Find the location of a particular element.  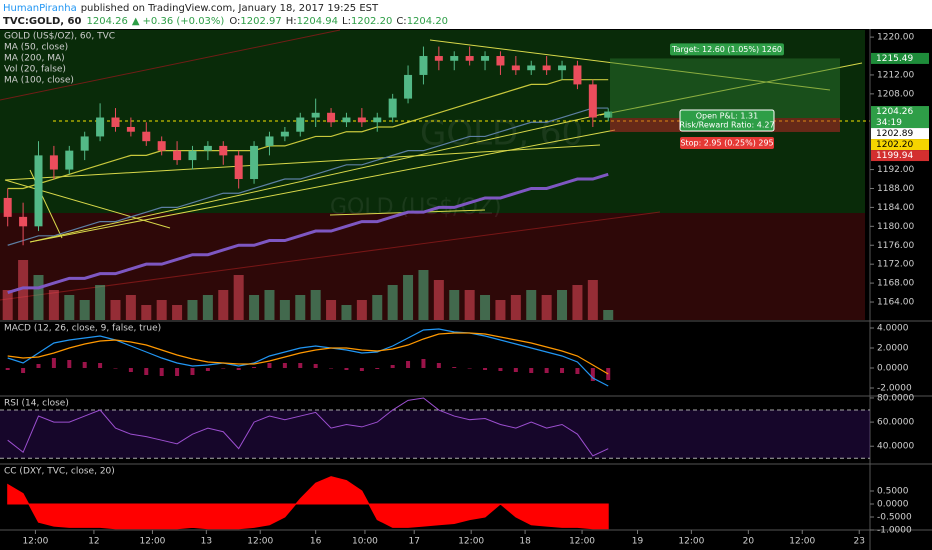

symbol: TVC:GOLD, 60 is located at coordinates (42, 21).